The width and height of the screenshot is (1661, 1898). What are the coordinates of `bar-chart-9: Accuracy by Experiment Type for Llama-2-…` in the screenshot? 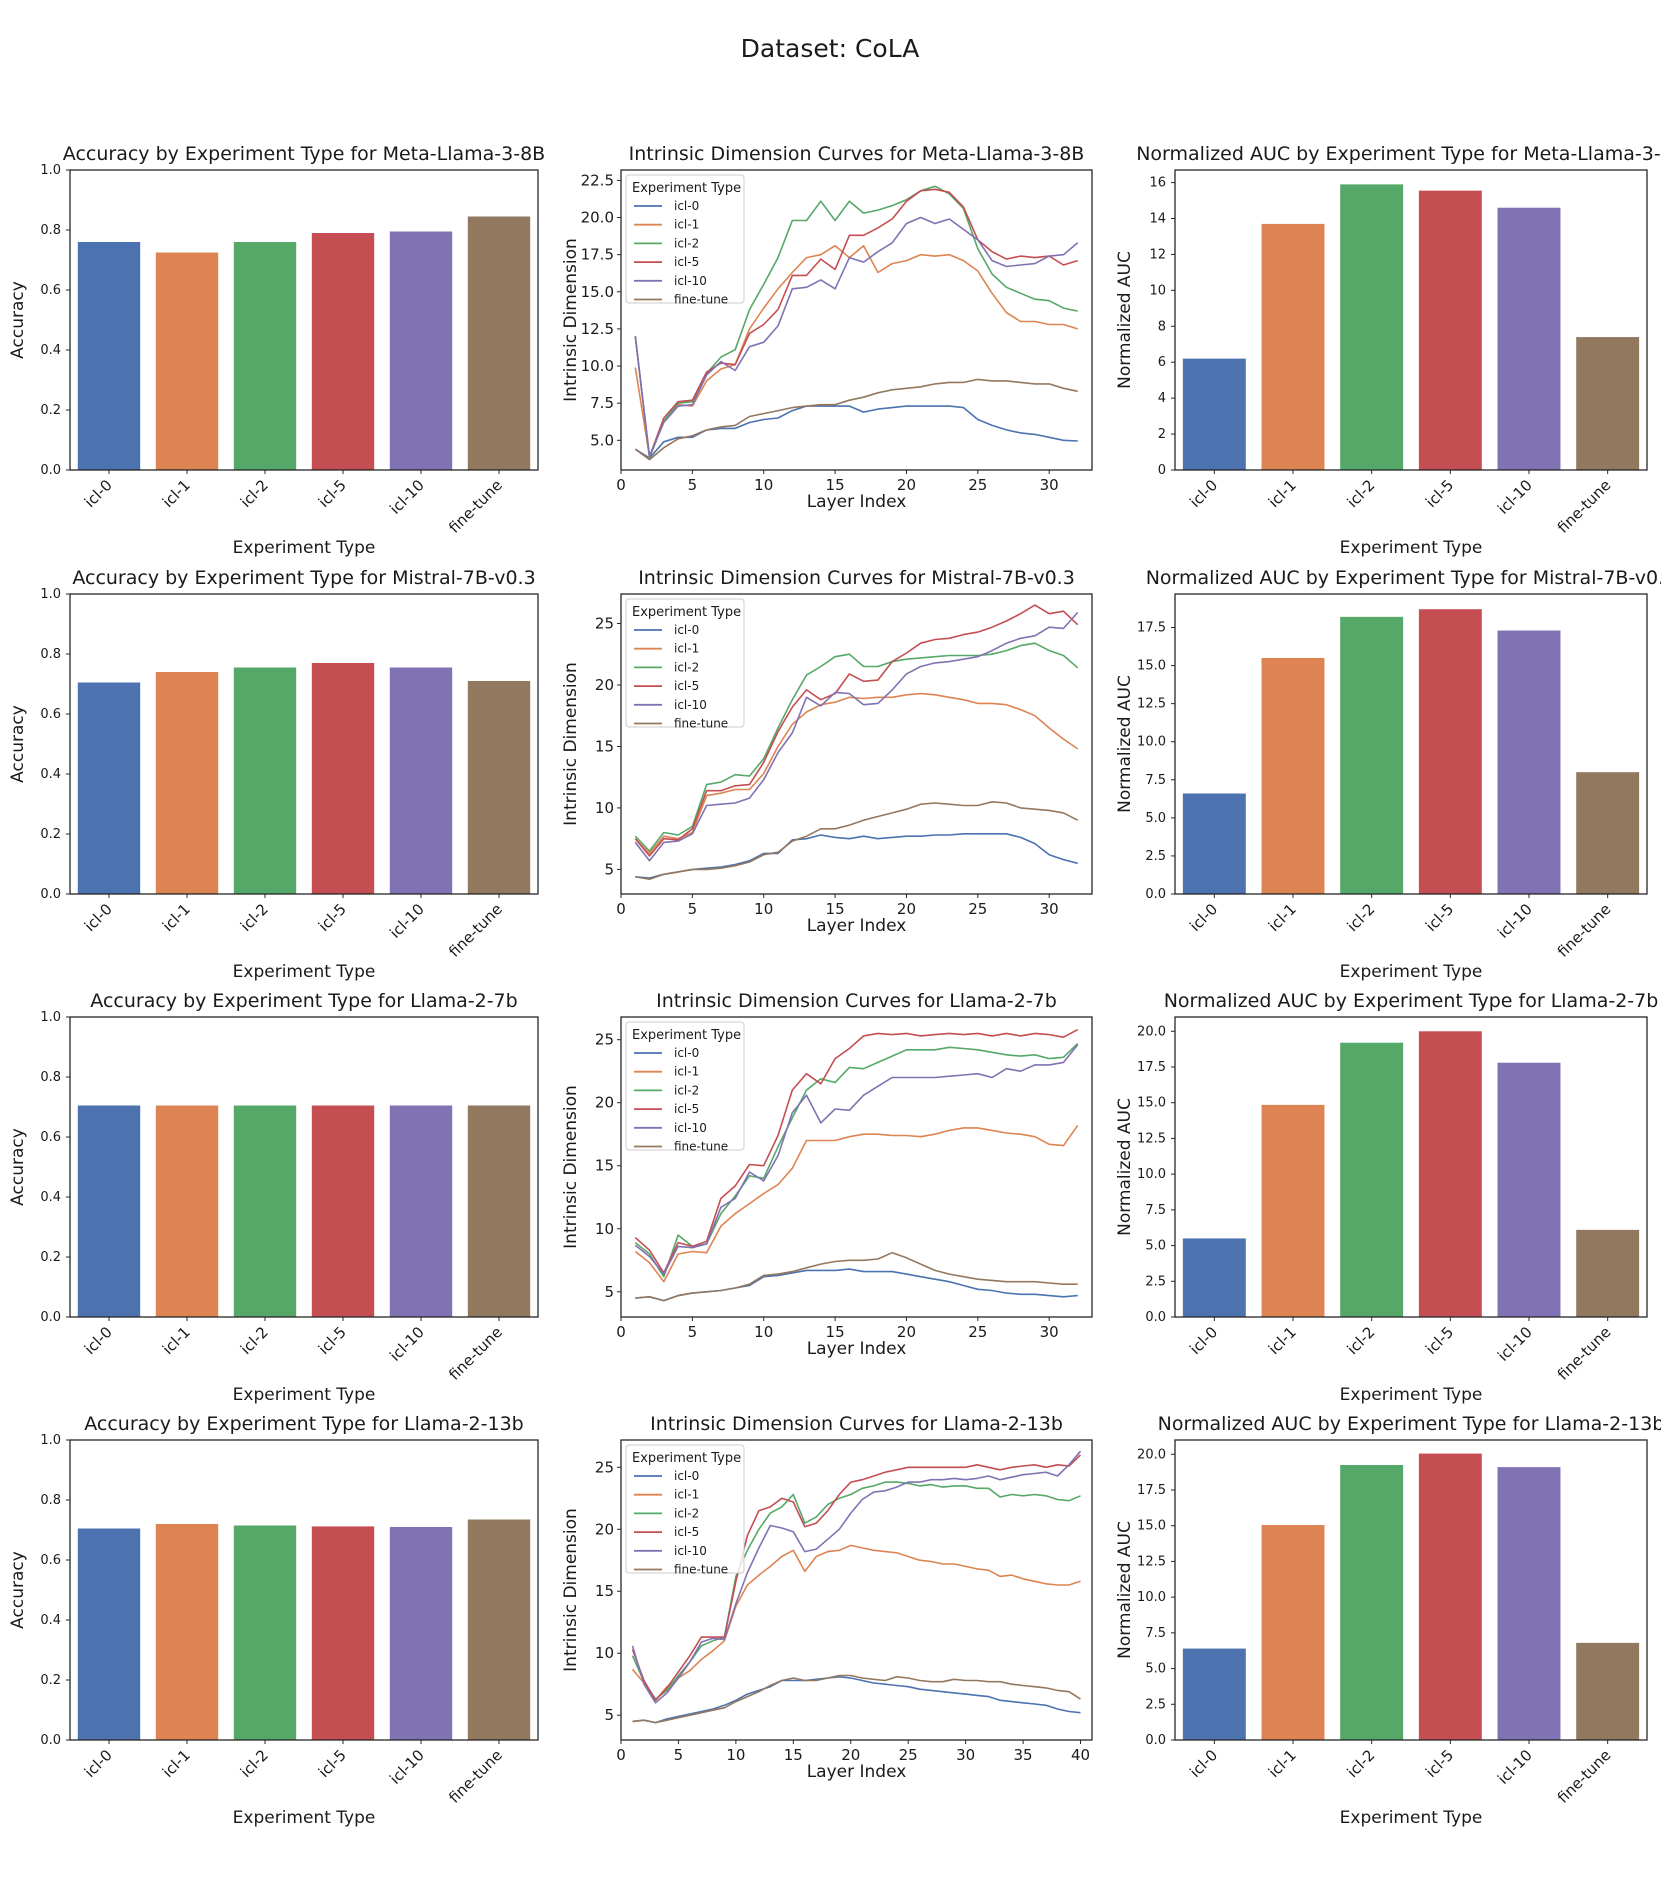 It's located at (273, 1620).